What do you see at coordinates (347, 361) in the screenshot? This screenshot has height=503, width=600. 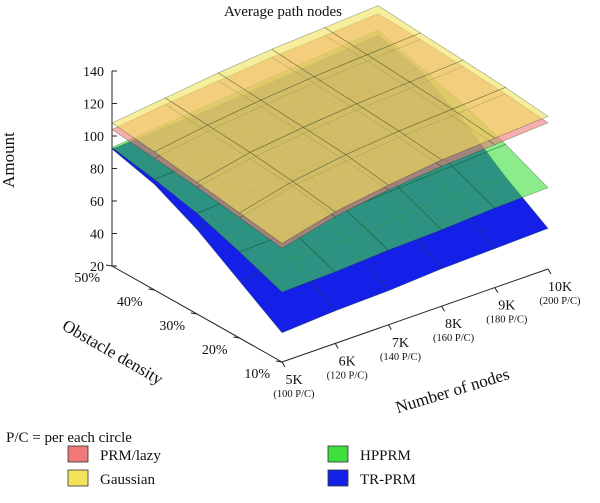 I see `nodes-tick-label: 6K` at bounding box center [347, 361].